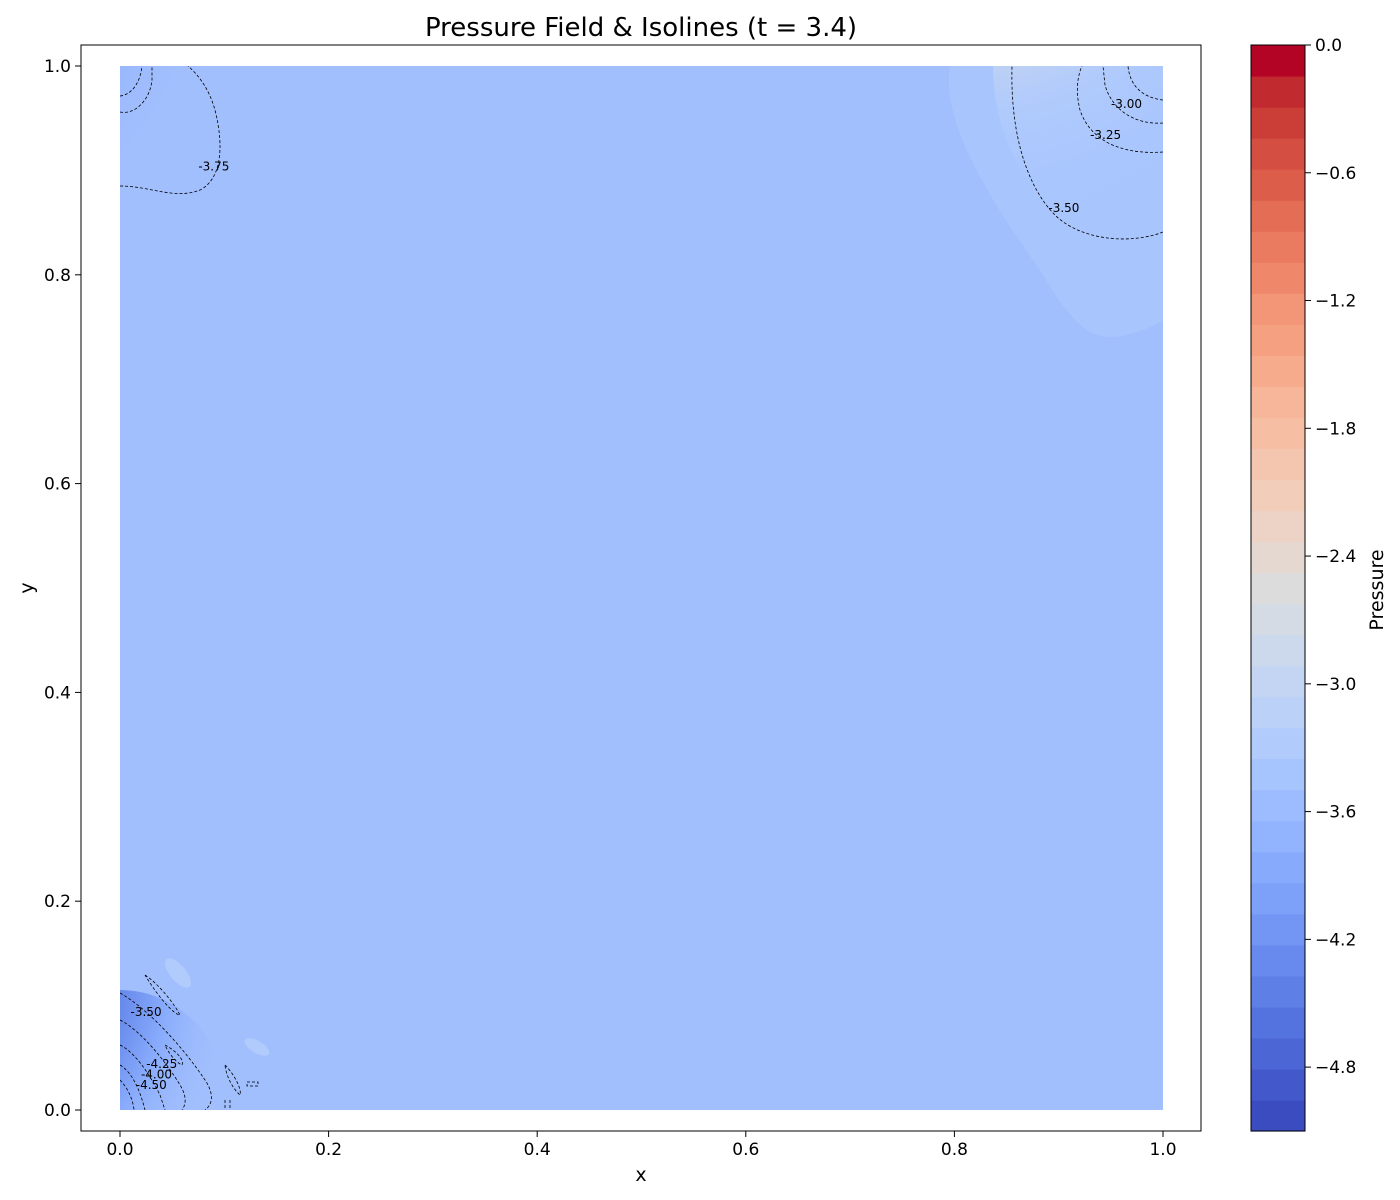 Image resolution: width=1400 pixels, height=1200 pixels. I want to click on contour-label: -3.75, so click(213, 166).